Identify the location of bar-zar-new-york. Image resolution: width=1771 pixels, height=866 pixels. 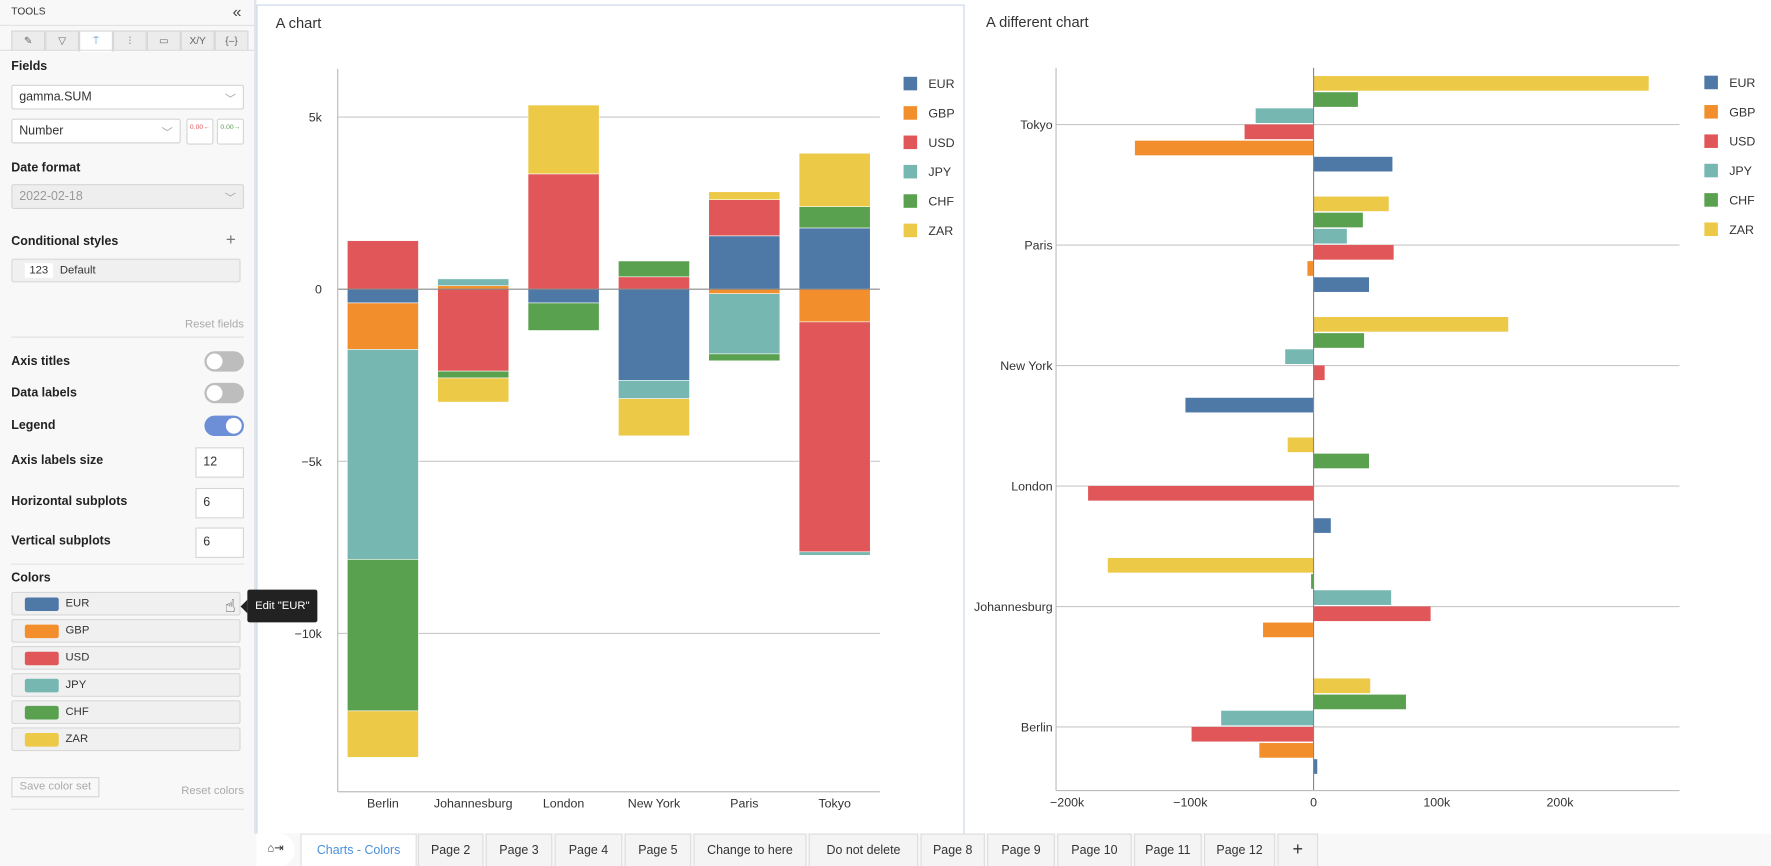
(1411, 324).